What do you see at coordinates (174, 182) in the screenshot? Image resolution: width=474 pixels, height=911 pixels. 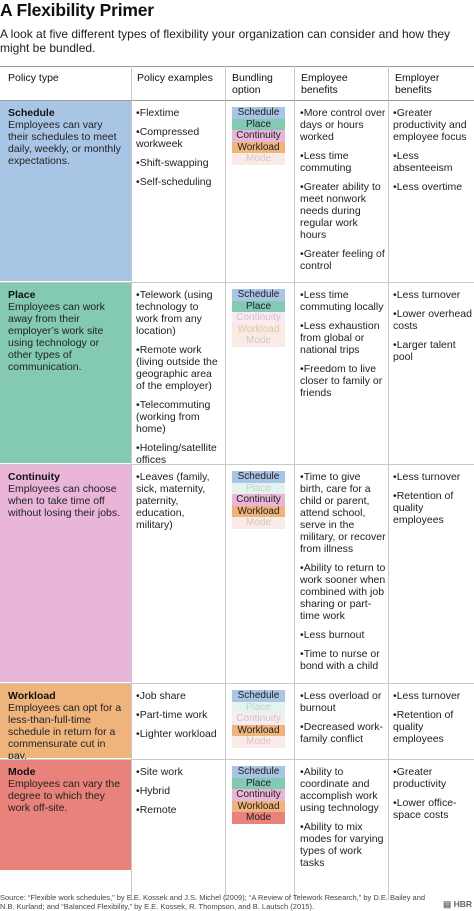 I see `list-item: •Self-scheduling` at bounding box center [174, 182].